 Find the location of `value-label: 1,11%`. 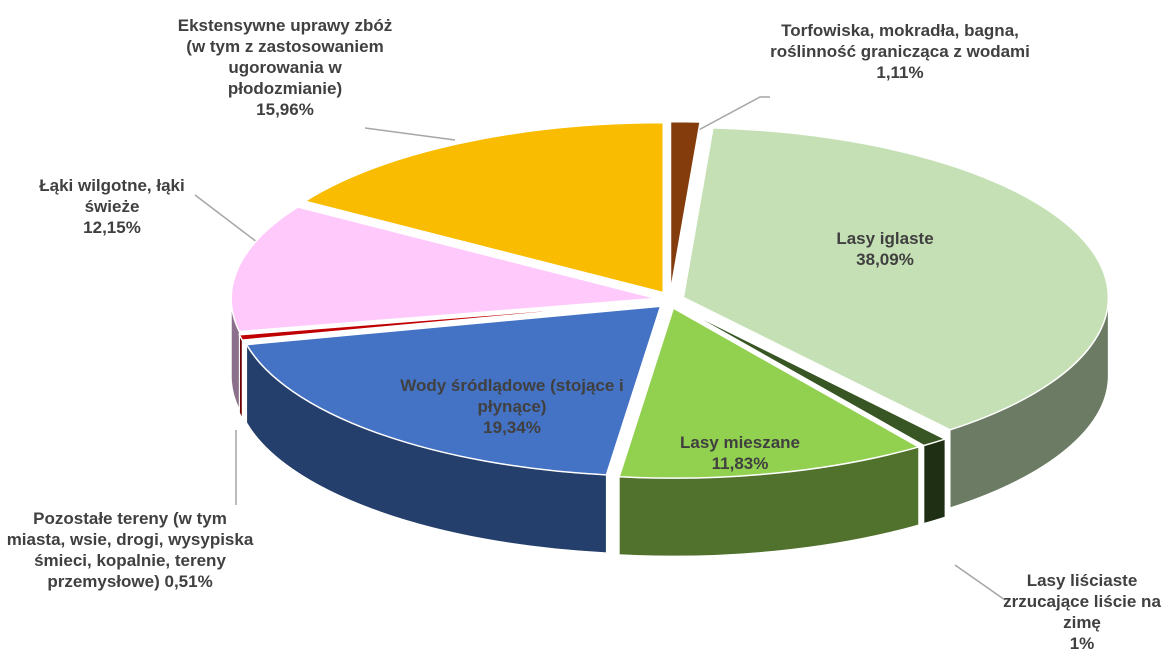

value-label: 1,11% is located at coordinates (900, 72).